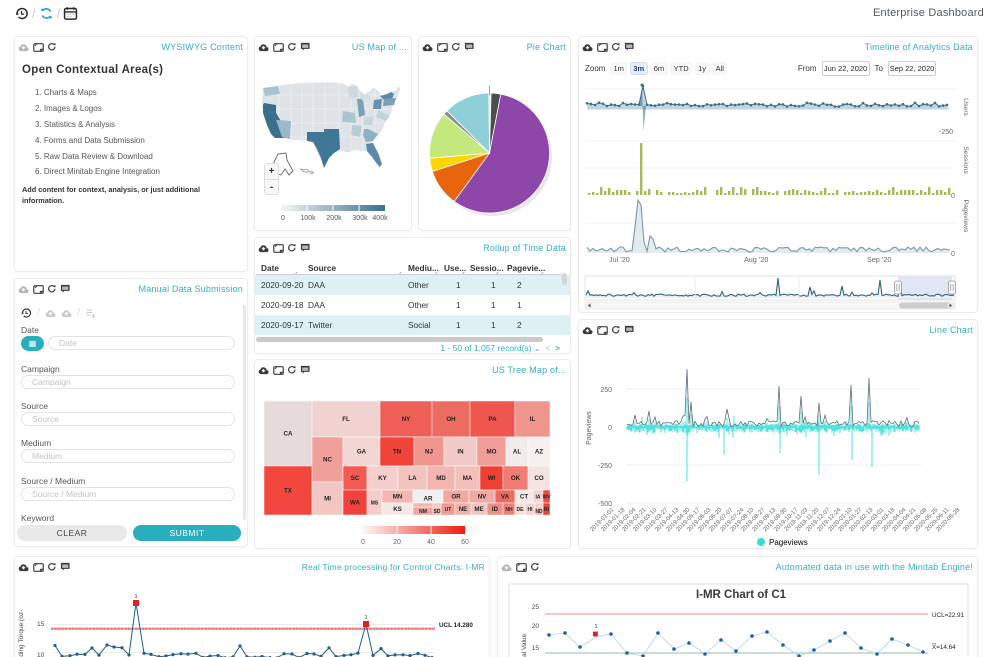  I want to click on svg-text: NE, so click(463, 509).